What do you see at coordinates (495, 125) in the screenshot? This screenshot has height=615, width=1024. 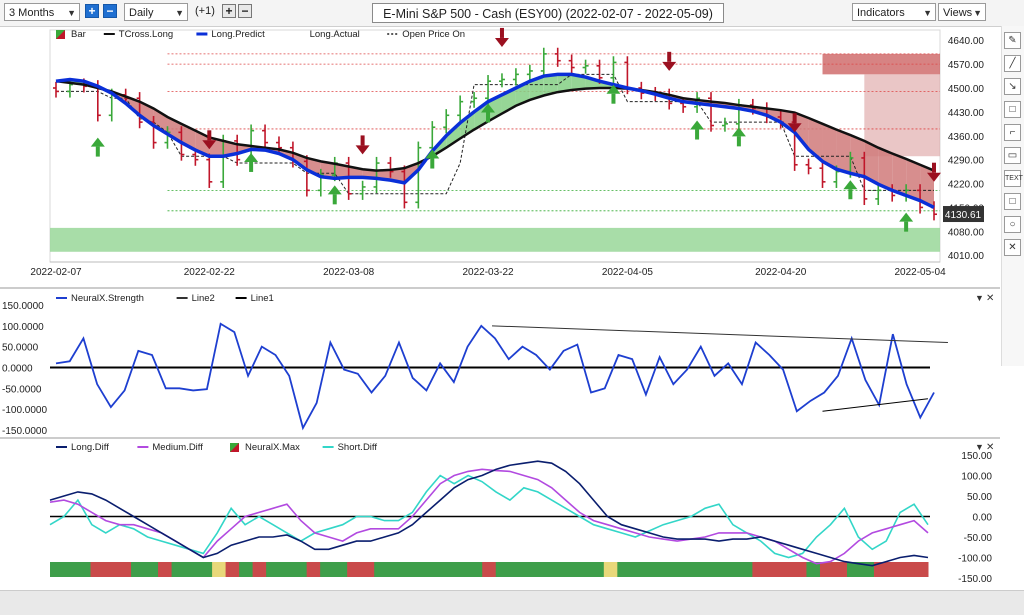 I see `tcross-long-line` at bounding box center [495, 125].